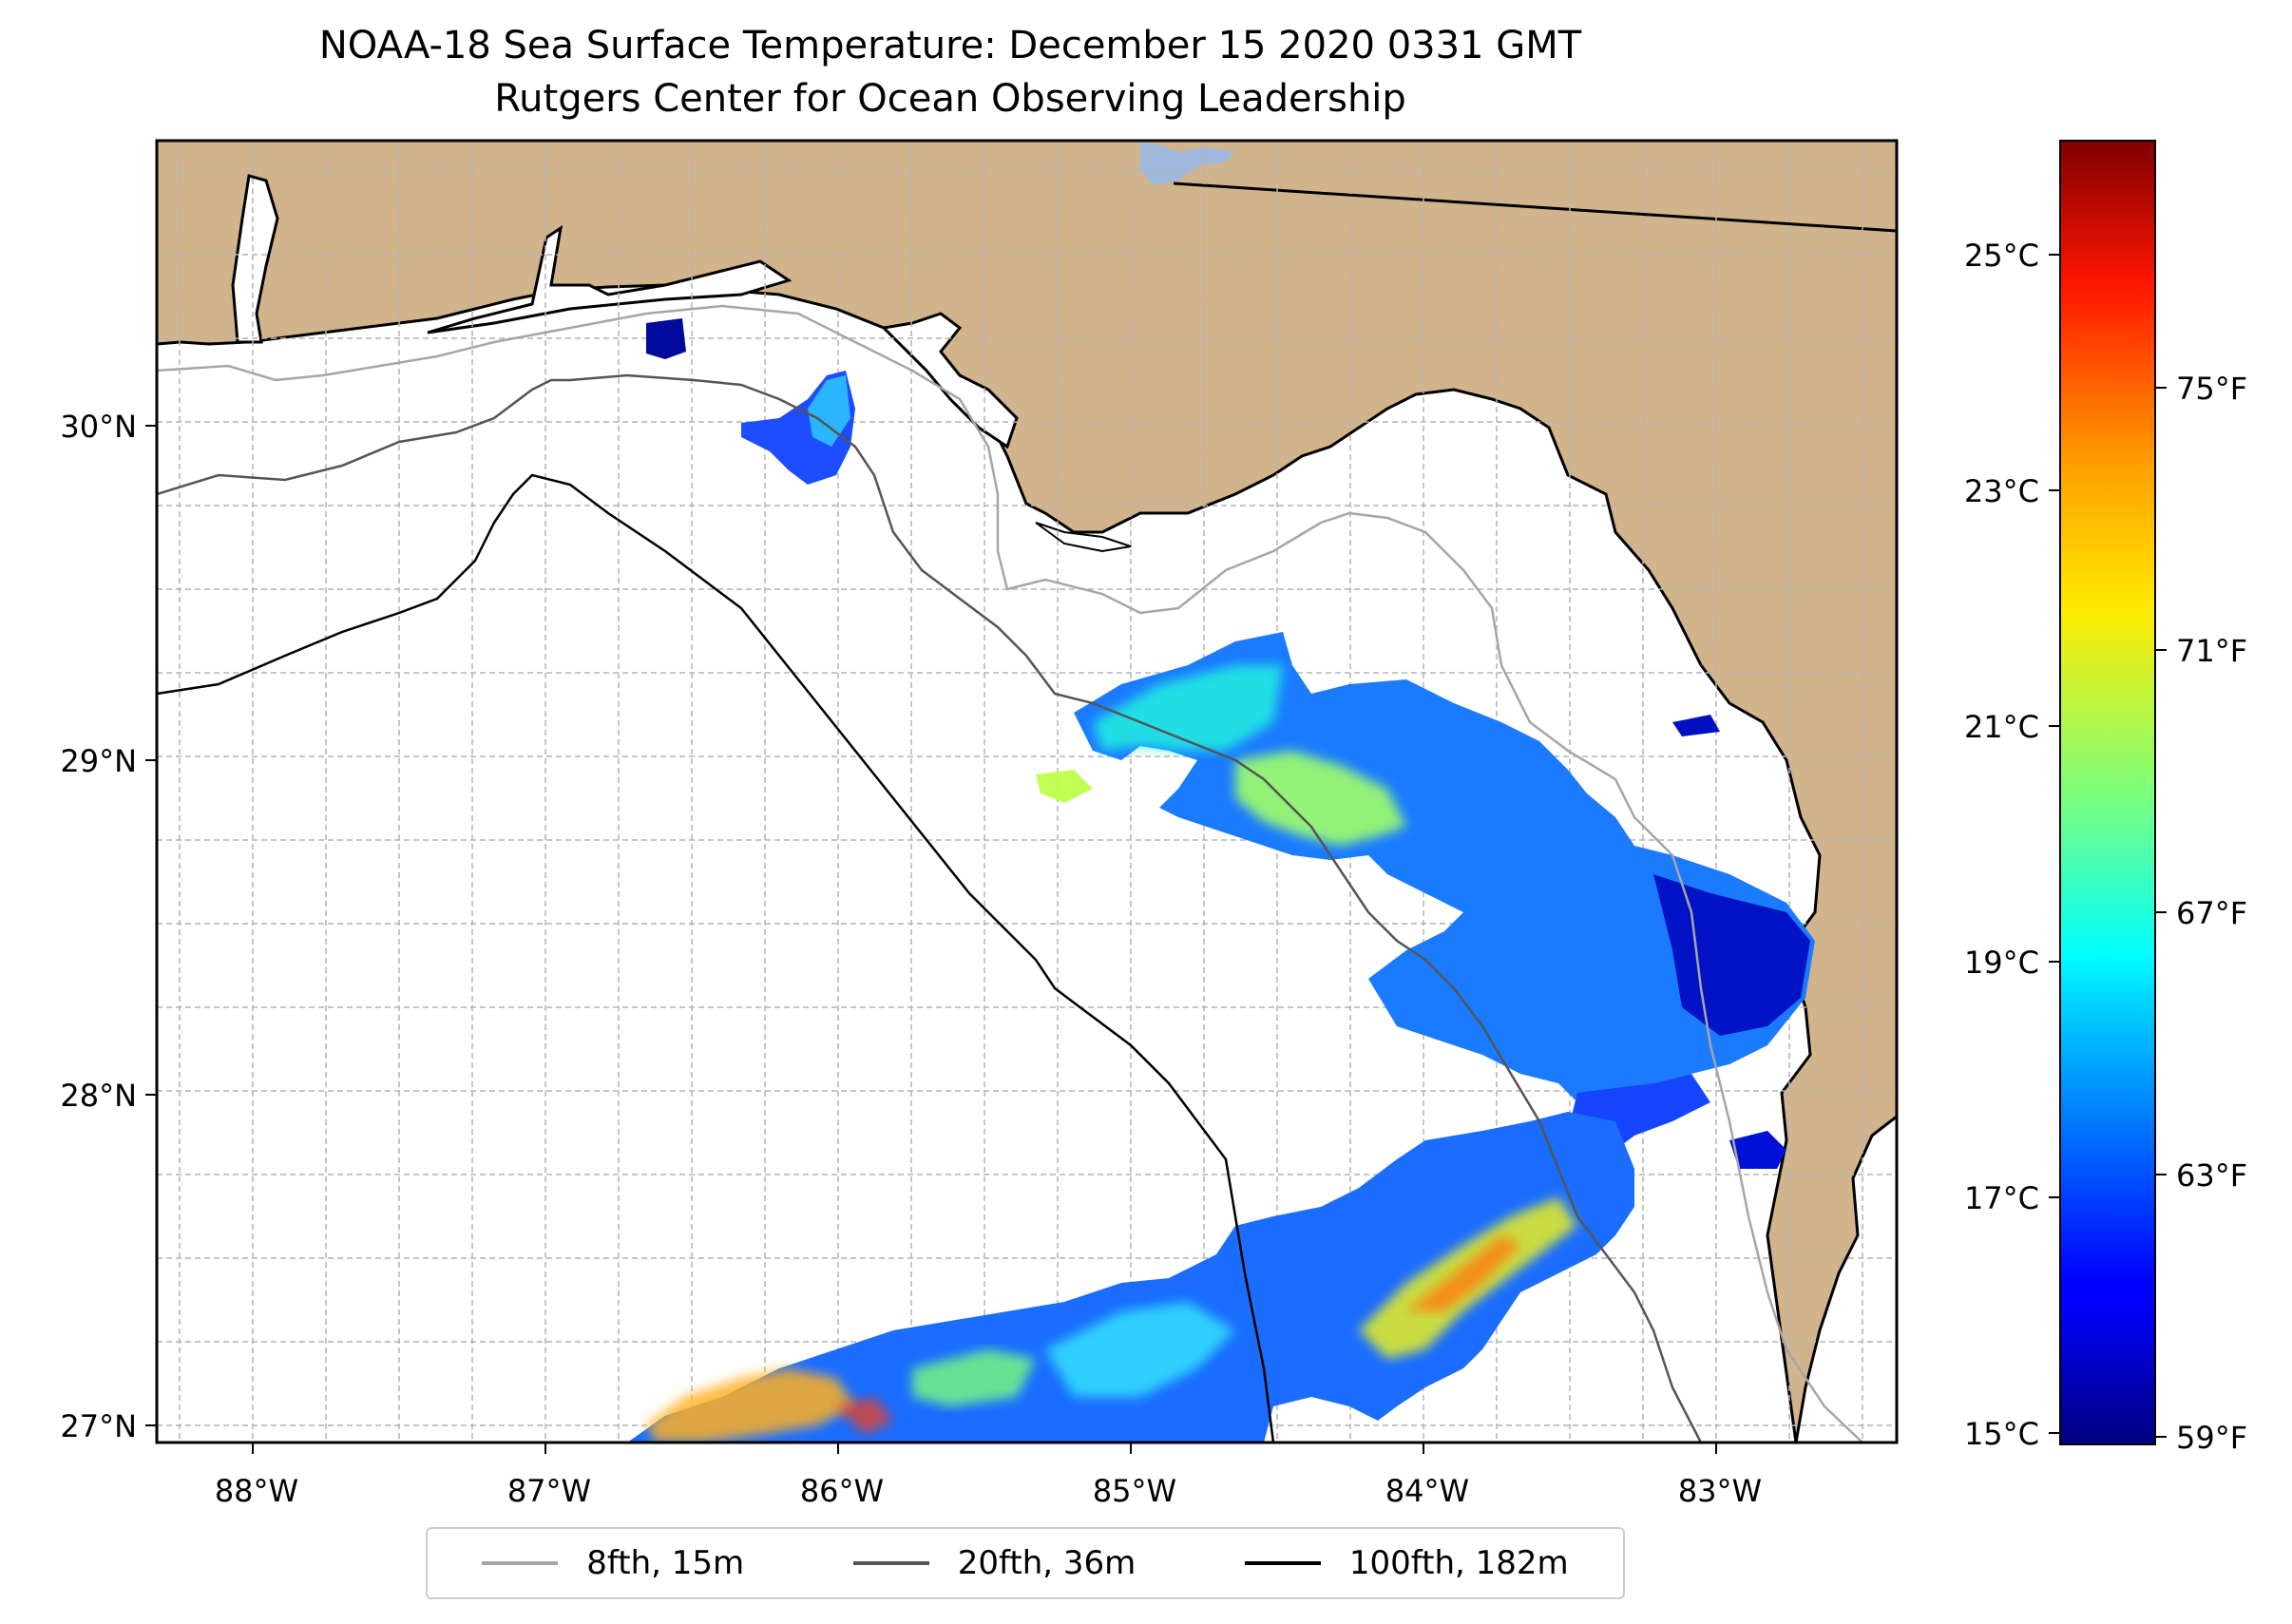  I want to click on state-boundary, so click(1535, 207).